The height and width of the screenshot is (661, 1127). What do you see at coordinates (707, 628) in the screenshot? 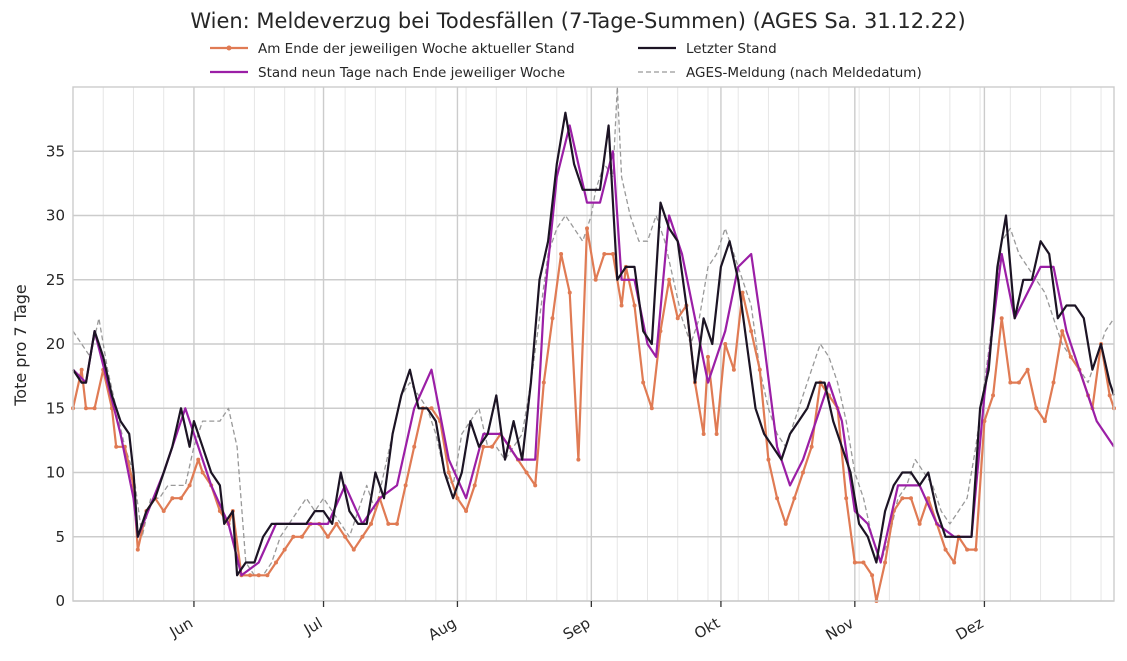
I see `x-tick-label: Okt` at bounding box center [707, 628].